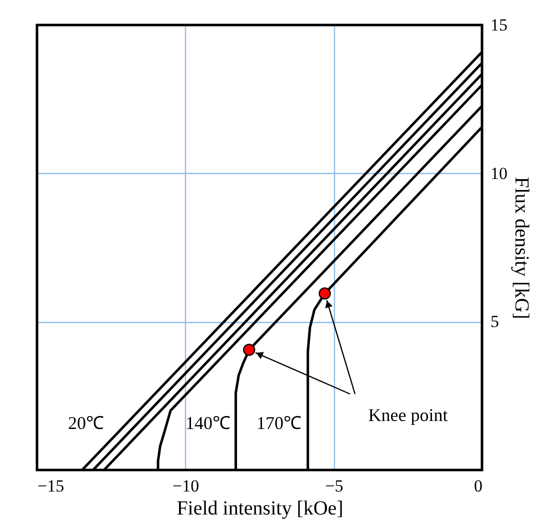 The image size is (548, 520). What do you see at coordinates (334, 486) in the screenshot?
I see `x-tick-label: −5` at bounding box center [334, 486].